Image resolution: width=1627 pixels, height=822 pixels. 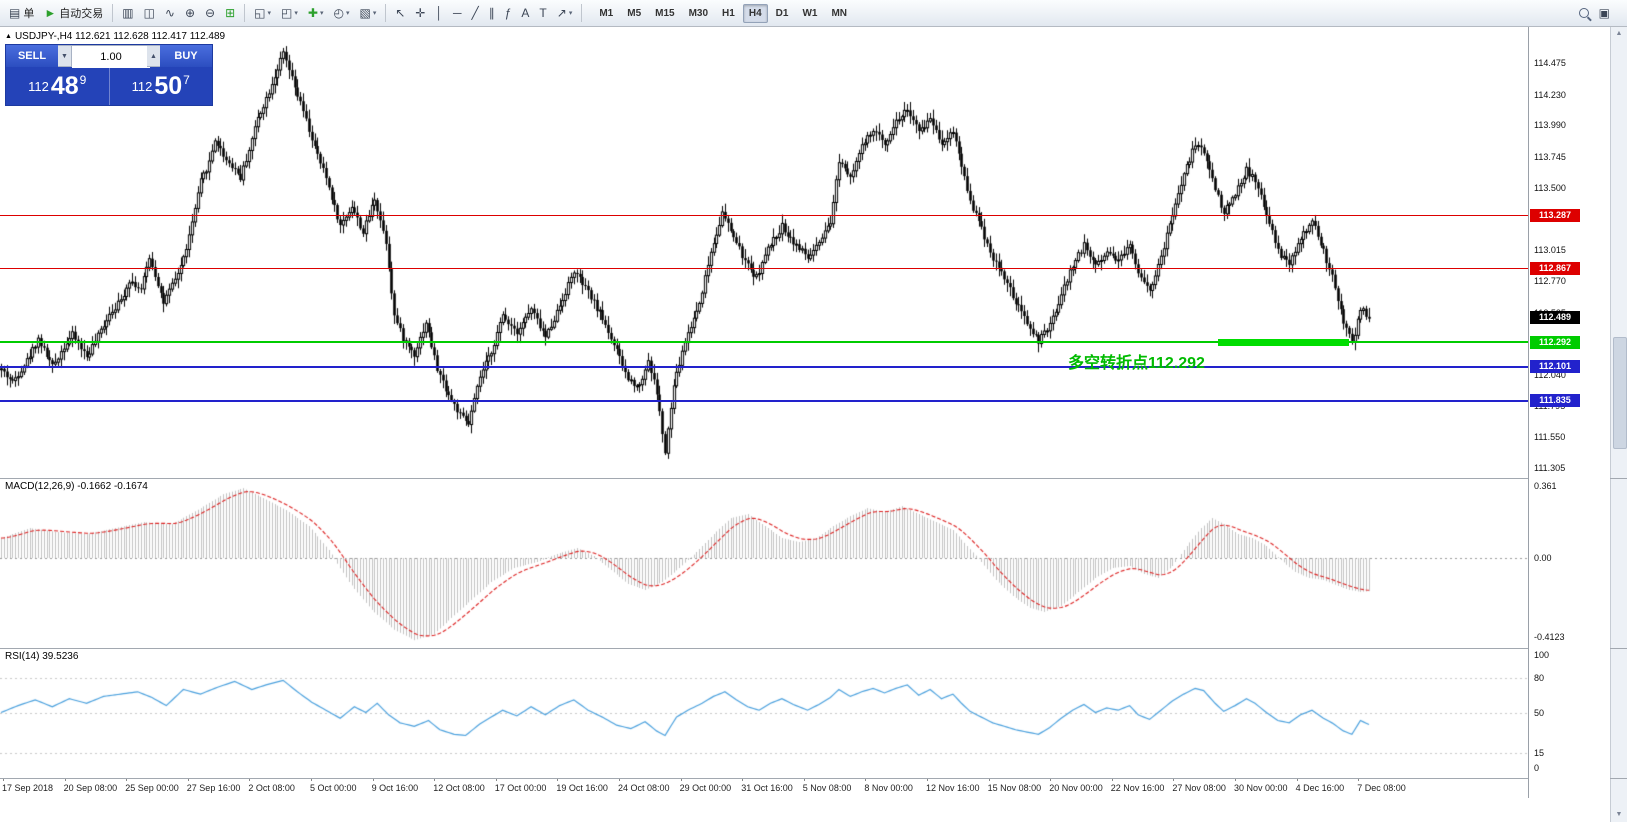 What do you see at coordinates (395, 788) in the screenshot?
I see `time-axis-label: 9 Oct 16:00` at bounding box center [395, 788].